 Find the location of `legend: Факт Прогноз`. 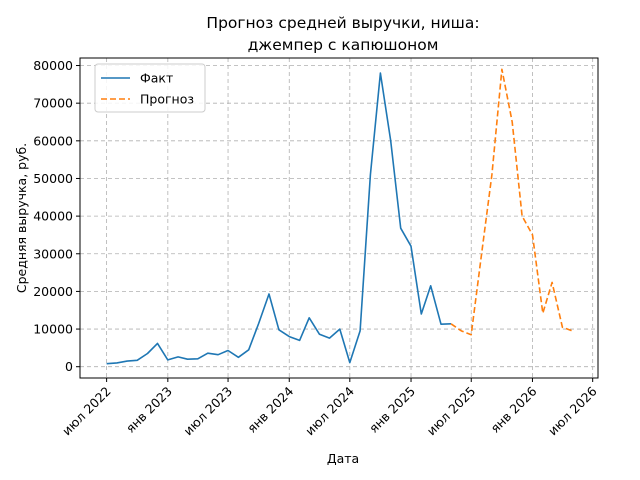

legend: Факт Прогноз is located at coordinates (150, 88).